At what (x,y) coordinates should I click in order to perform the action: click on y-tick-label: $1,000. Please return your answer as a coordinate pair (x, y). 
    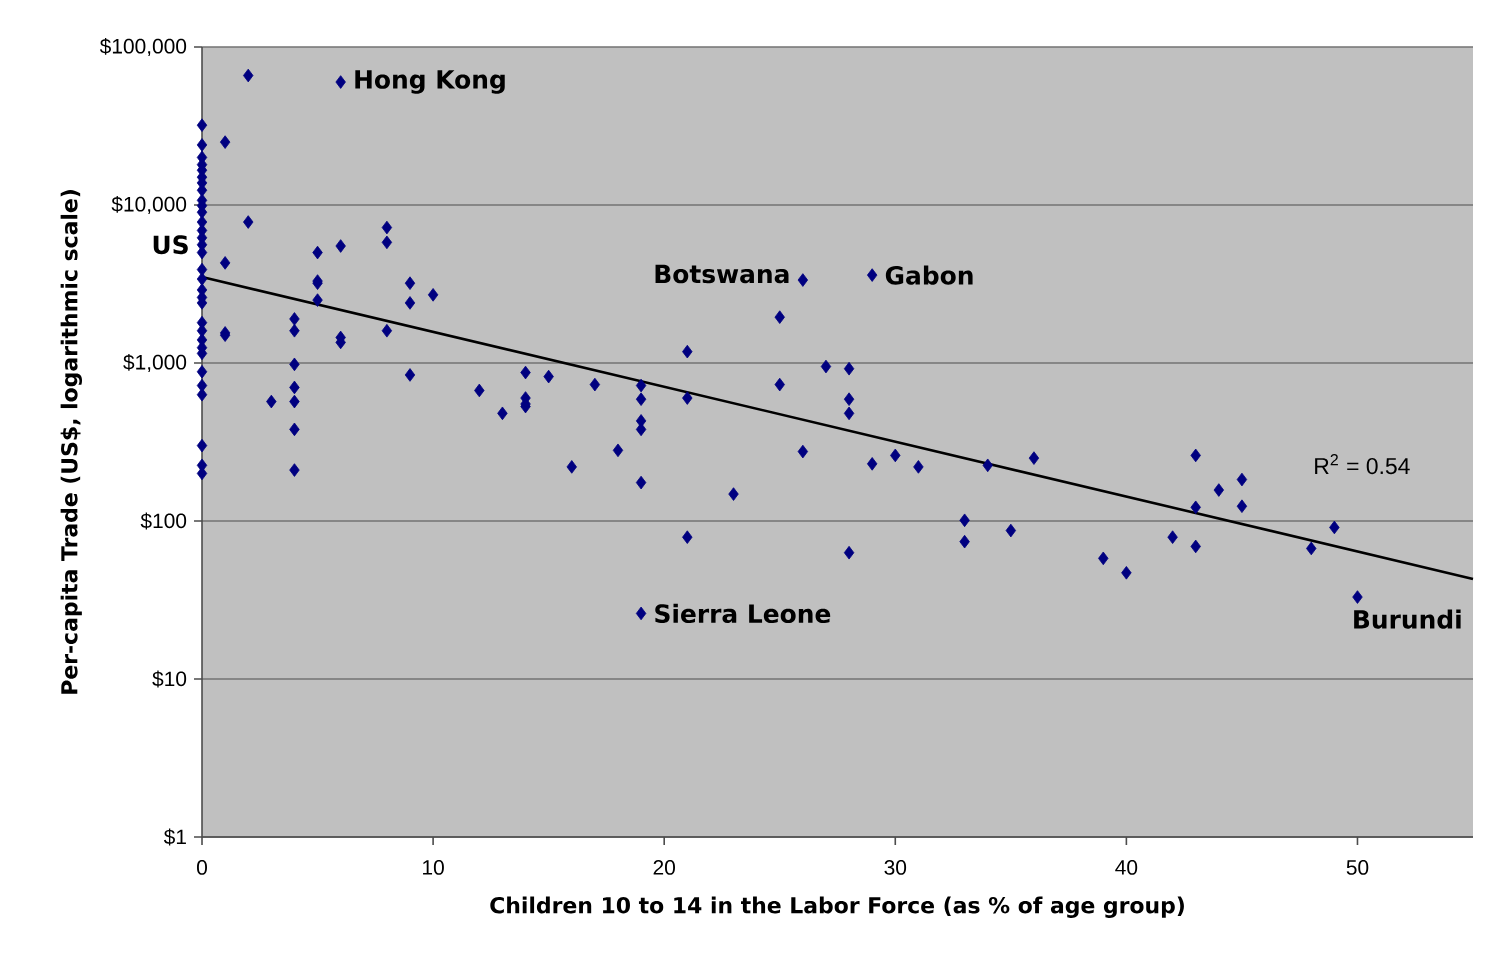
    Looking at the image, I should click on (155, 363).